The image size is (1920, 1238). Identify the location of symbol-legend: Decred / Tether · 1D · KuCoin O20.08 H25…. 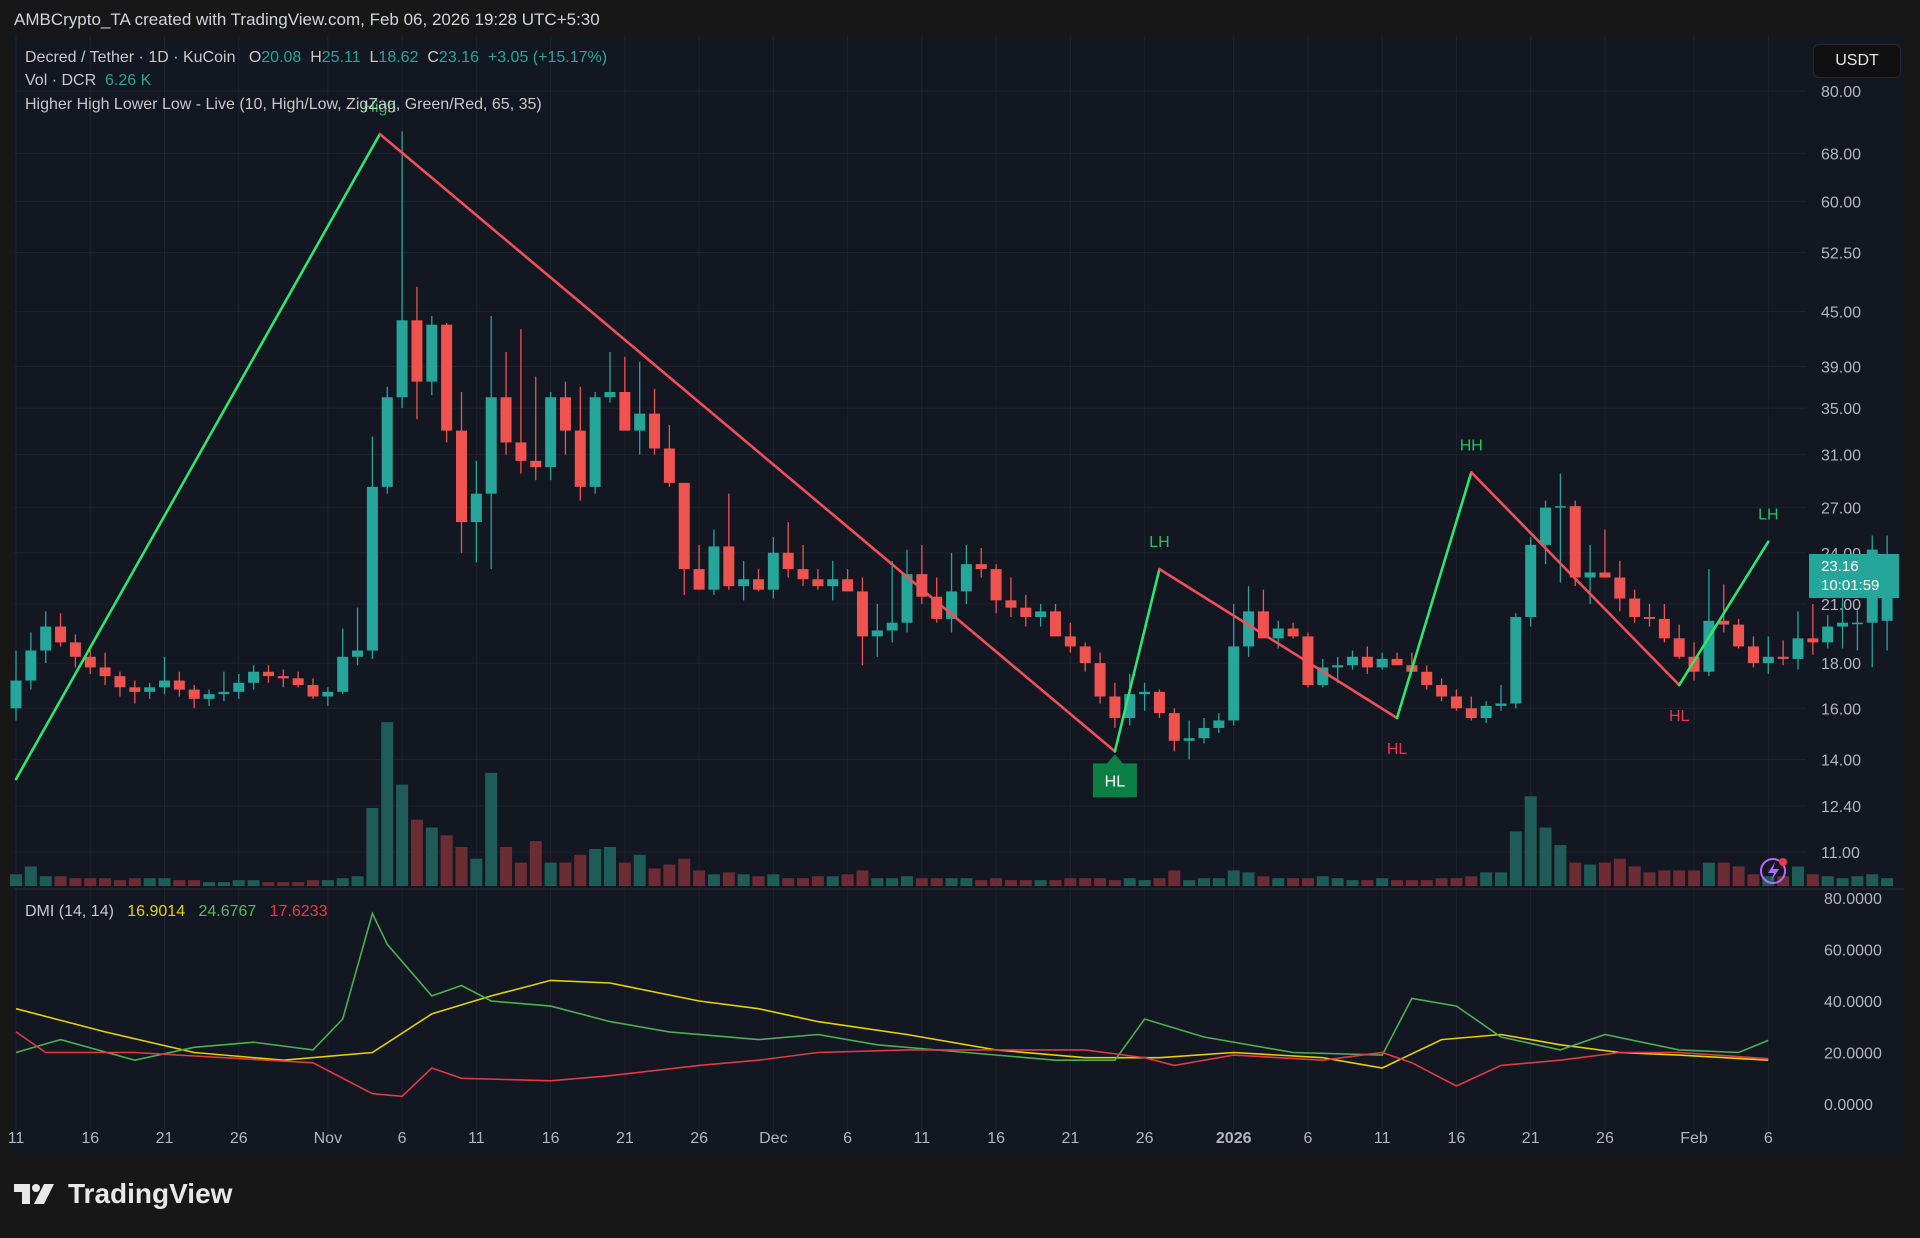
(316, 58).